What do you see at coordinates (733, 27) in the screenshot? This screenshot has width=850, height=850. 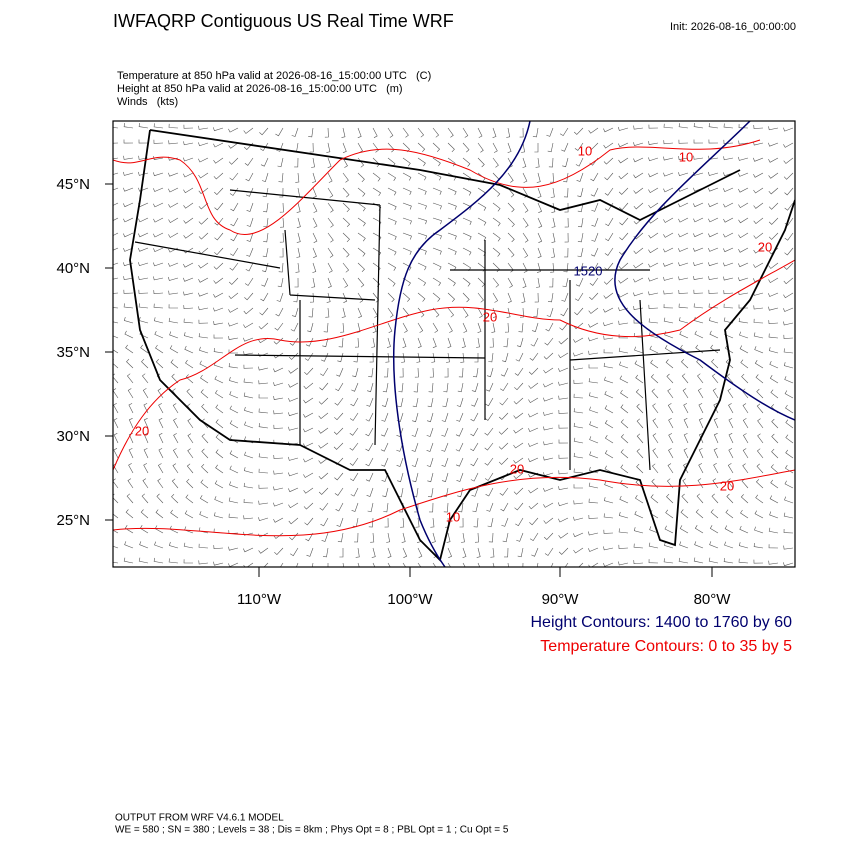 I see `init-time: Init: 2026-08-16_00:00:00` at bounding box center [733, 27].